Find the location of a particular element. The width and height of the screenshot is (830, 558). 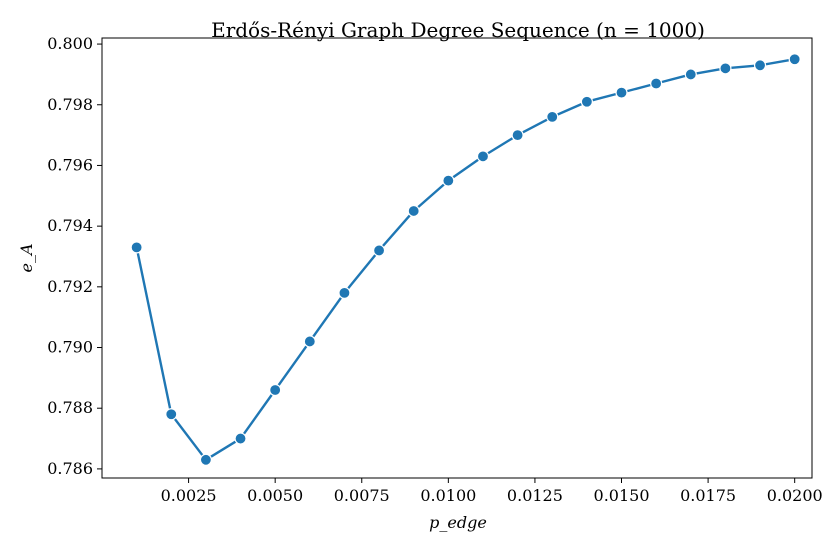

y-tick-label: 0.800 is located at coordinates (70, 43).